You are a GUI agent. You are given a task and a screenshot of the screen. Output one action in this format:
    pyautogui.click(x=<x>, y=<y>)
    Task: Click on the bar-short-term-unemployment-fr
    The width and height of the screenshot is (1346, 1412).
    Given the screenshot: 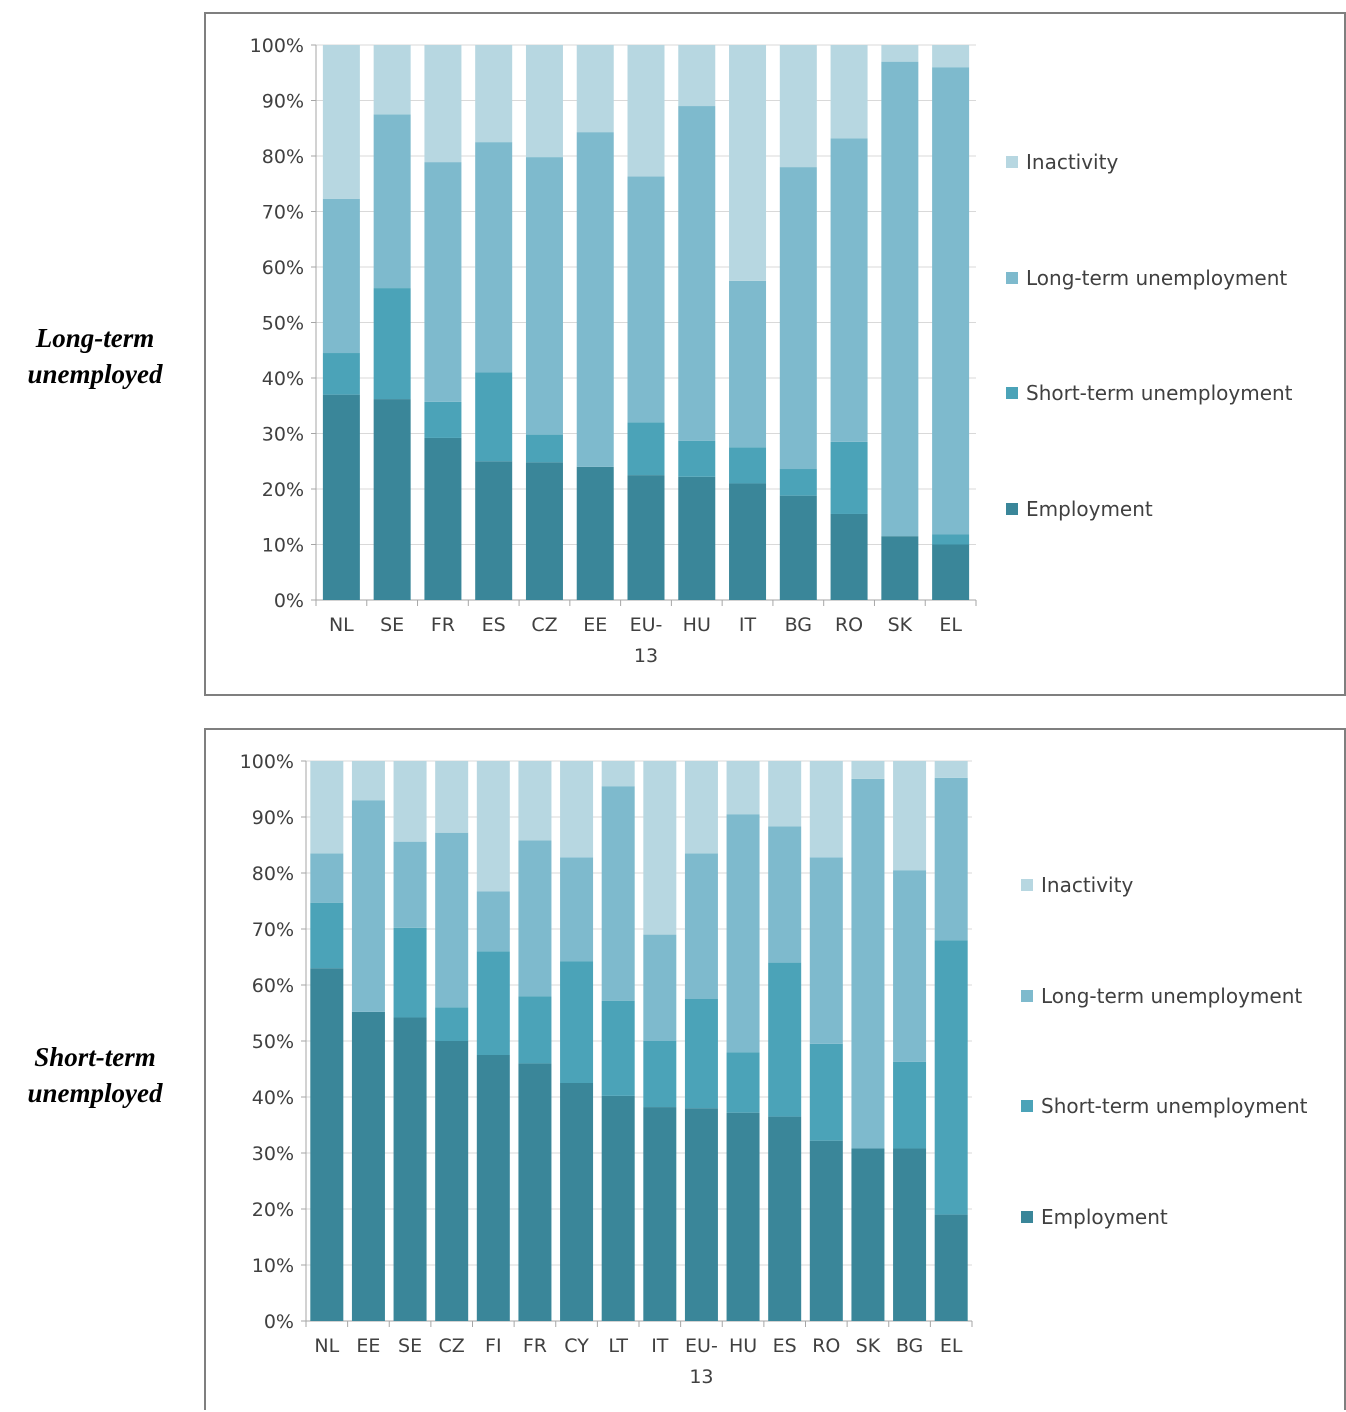 What is the action you would take?
    pyautogui.click(x=443, y=419)
    